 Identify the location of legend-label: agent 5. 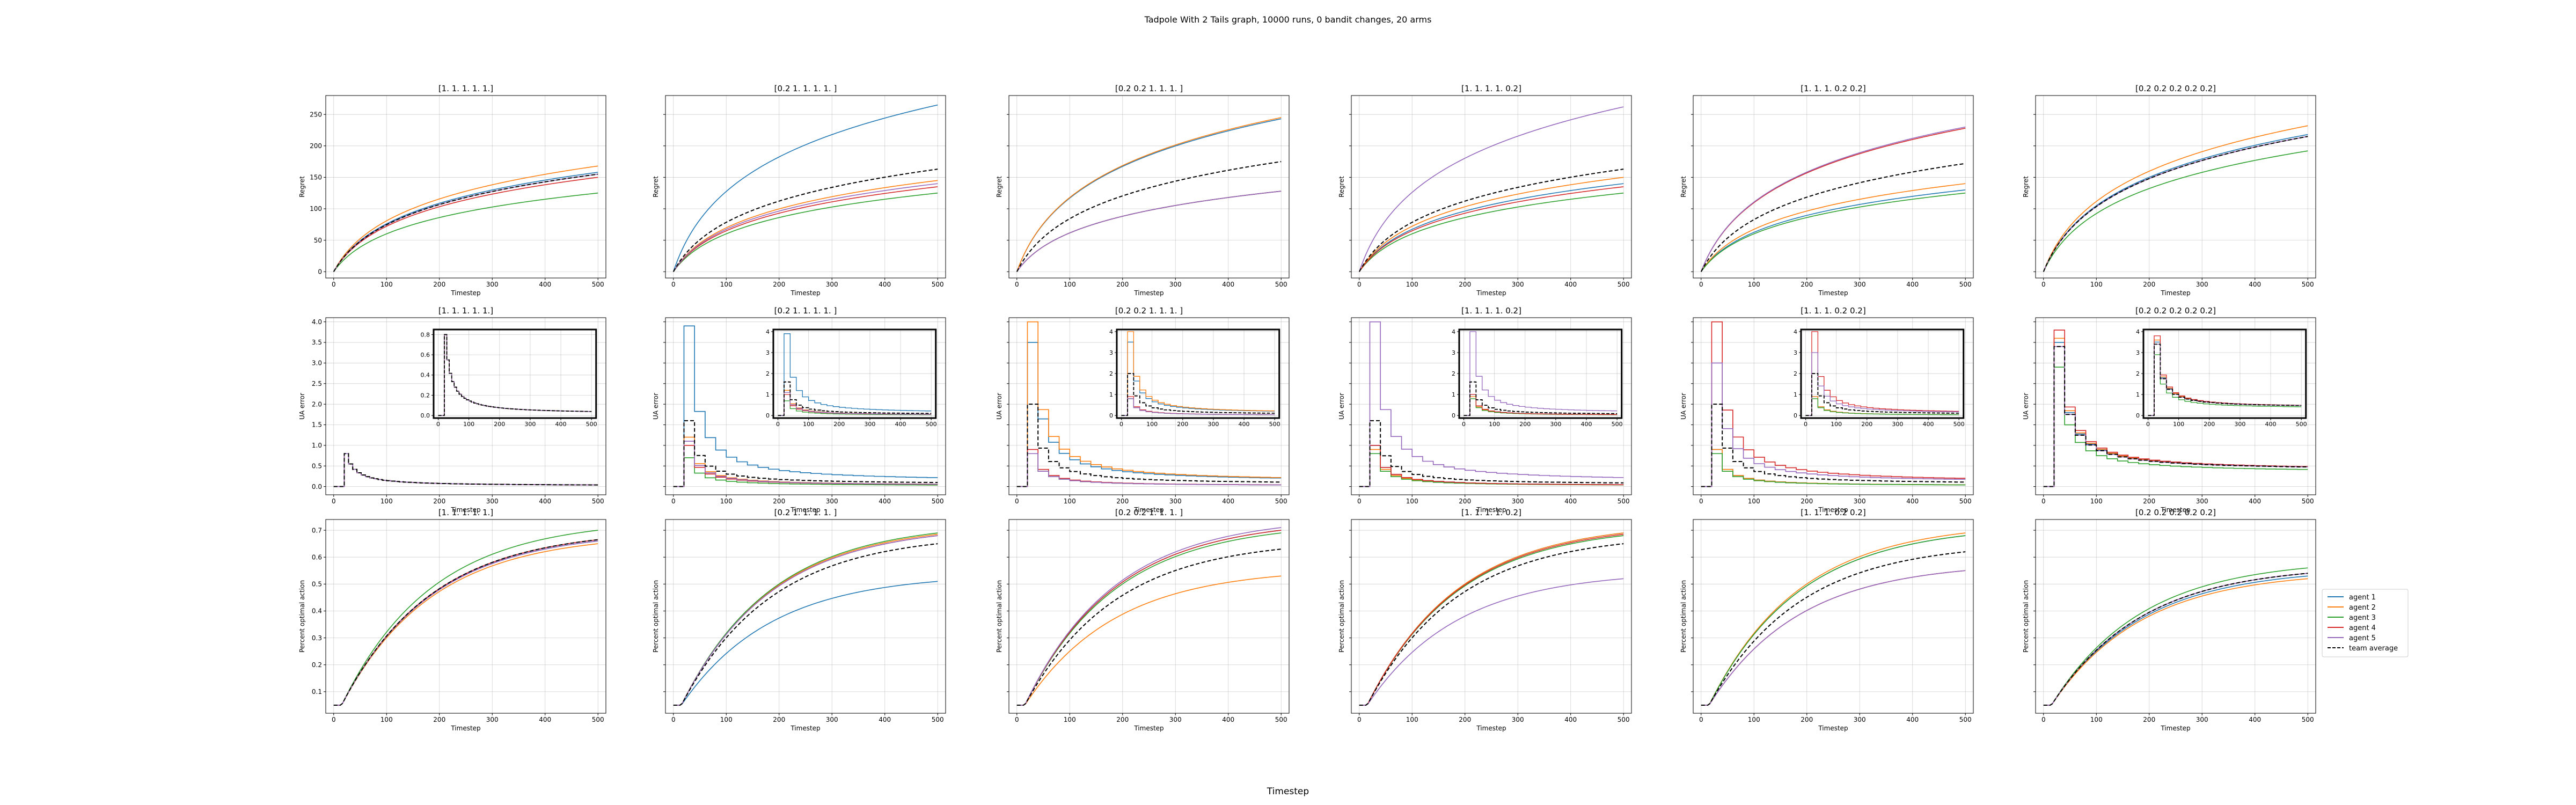
(2362, 638).